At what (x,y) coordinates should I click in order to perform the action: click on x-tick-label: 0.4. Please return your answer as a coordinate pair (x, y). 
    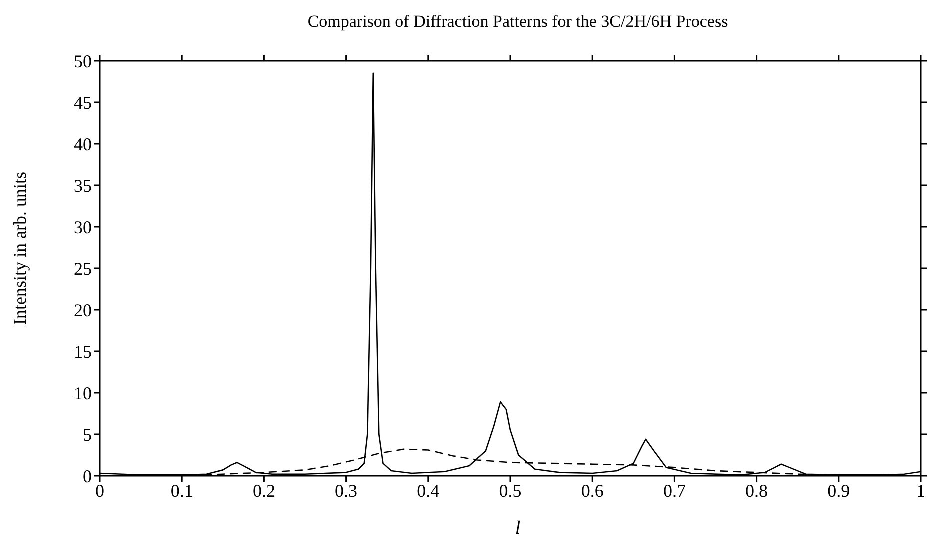
    Looking at the image, I should click on (428, 490).